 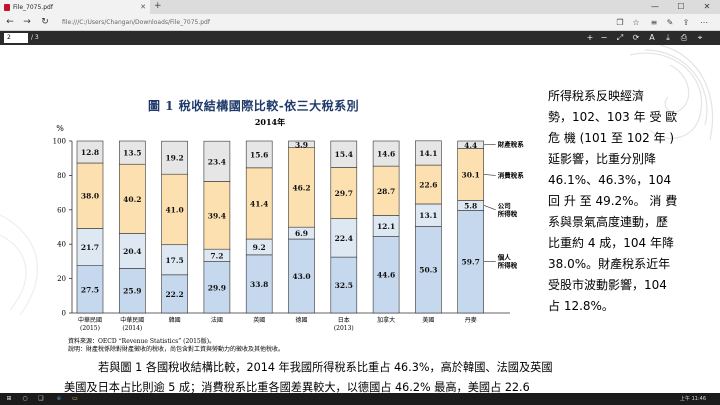 I want to click on maximize-icon: ☐, so click(x=681, y=6).